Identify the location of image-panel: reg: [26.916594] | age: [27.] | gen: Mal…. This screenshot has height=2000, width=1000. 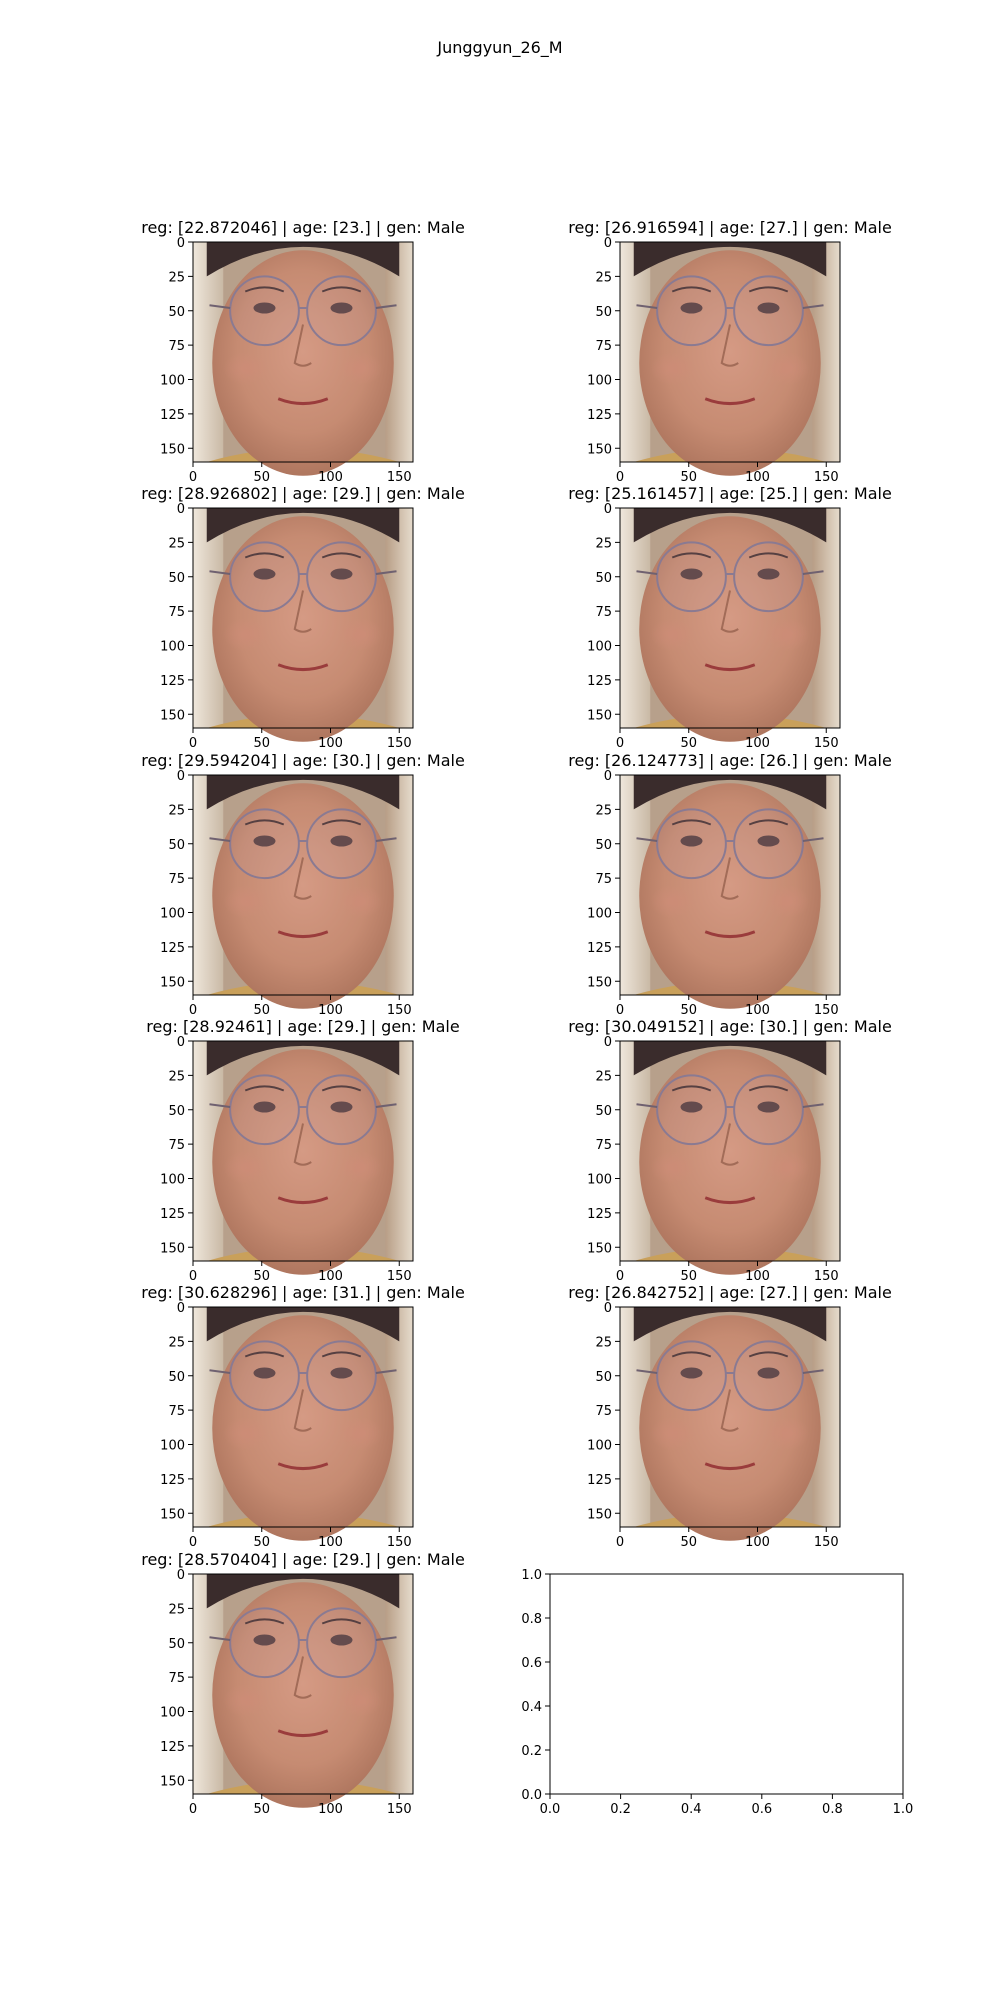
(730, 351).